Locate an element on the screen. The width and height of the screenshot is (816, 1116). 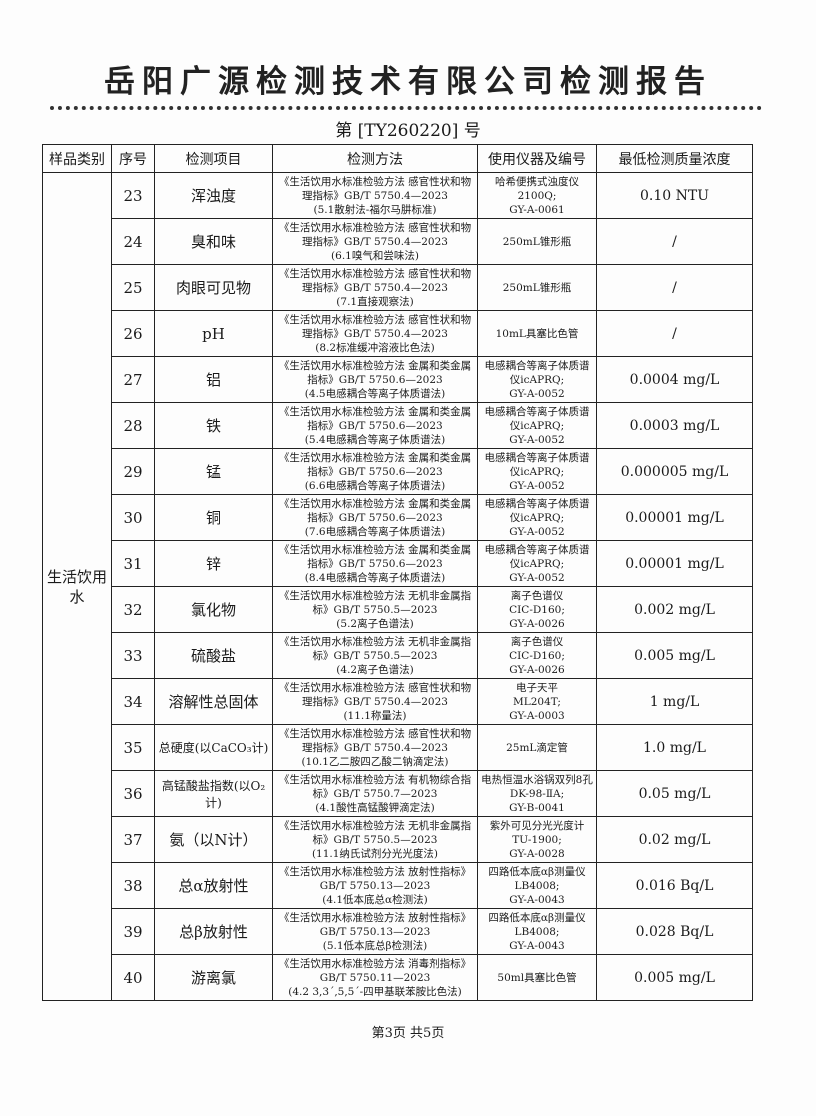
instrument-line: 四路低本底αβ测量仪 is located at coordinates (537, 871).